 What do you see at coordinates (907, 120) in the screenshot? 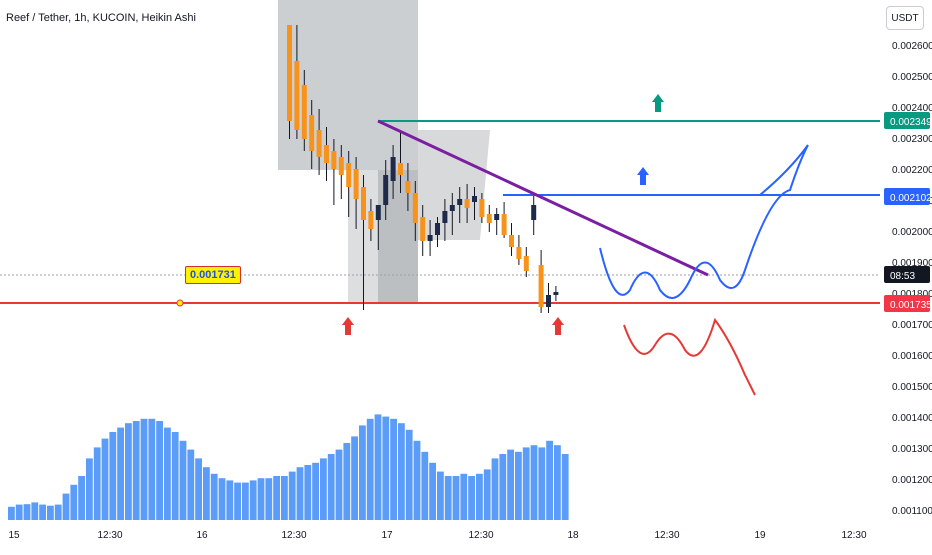
I see `price-tag` at bounding box center [907, 120].